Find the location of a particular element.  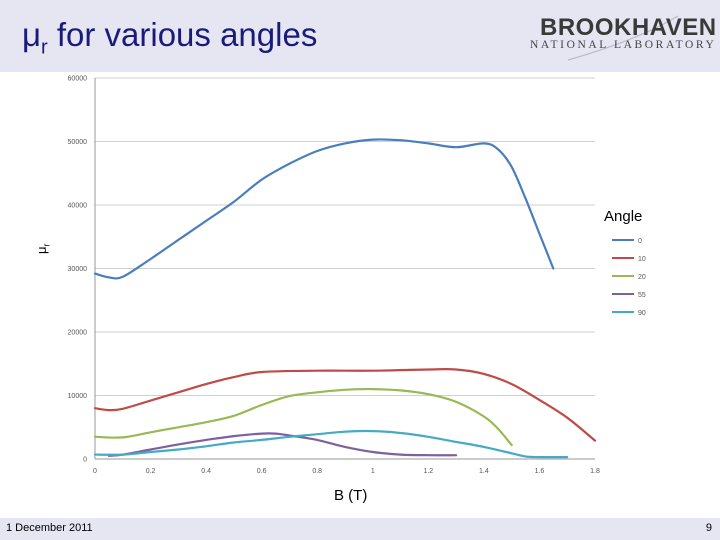

x-tick-label: 1 is located at coordinates (373, 471).